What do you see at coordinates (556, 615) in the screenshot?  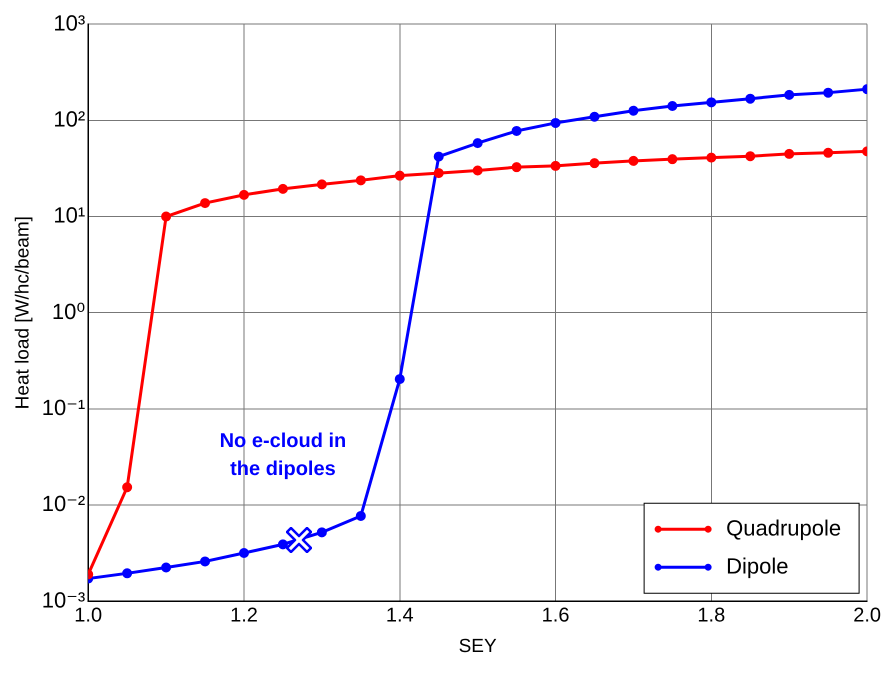 I see `x-tick-label: 1.6` at bounding box center [556, 615].